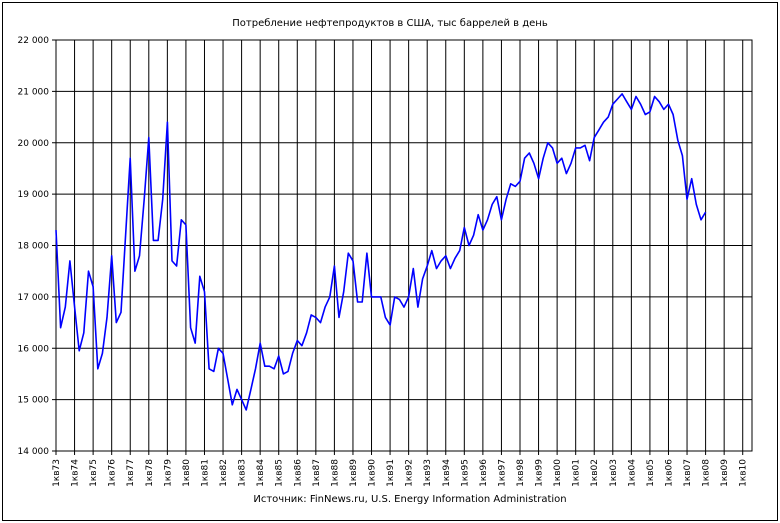 The width and height of the screenshot is (780, 523). Describe the element at coordinates (595, 473) in the screenshot. I see `x-tick-label: 1кв02` at that location.